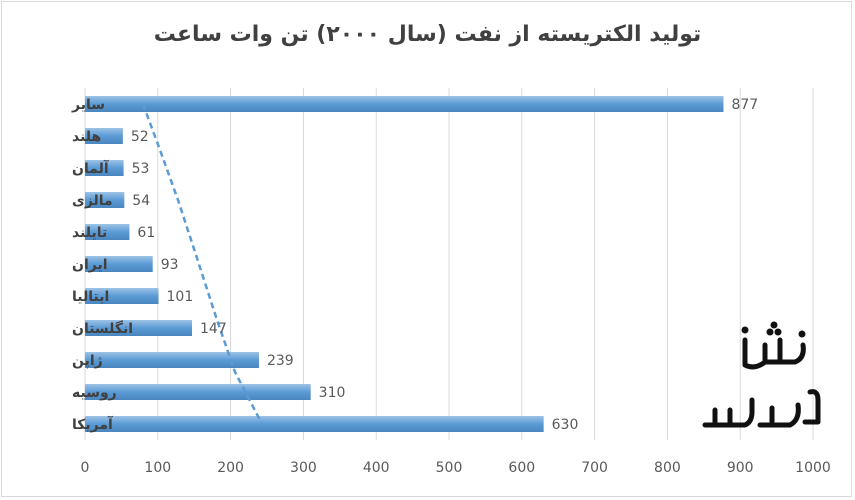 The image size is (855, 500). Describe the element at coordinates (93, 424) in the screenshot. I see `category-label: آمریکا` at that location.